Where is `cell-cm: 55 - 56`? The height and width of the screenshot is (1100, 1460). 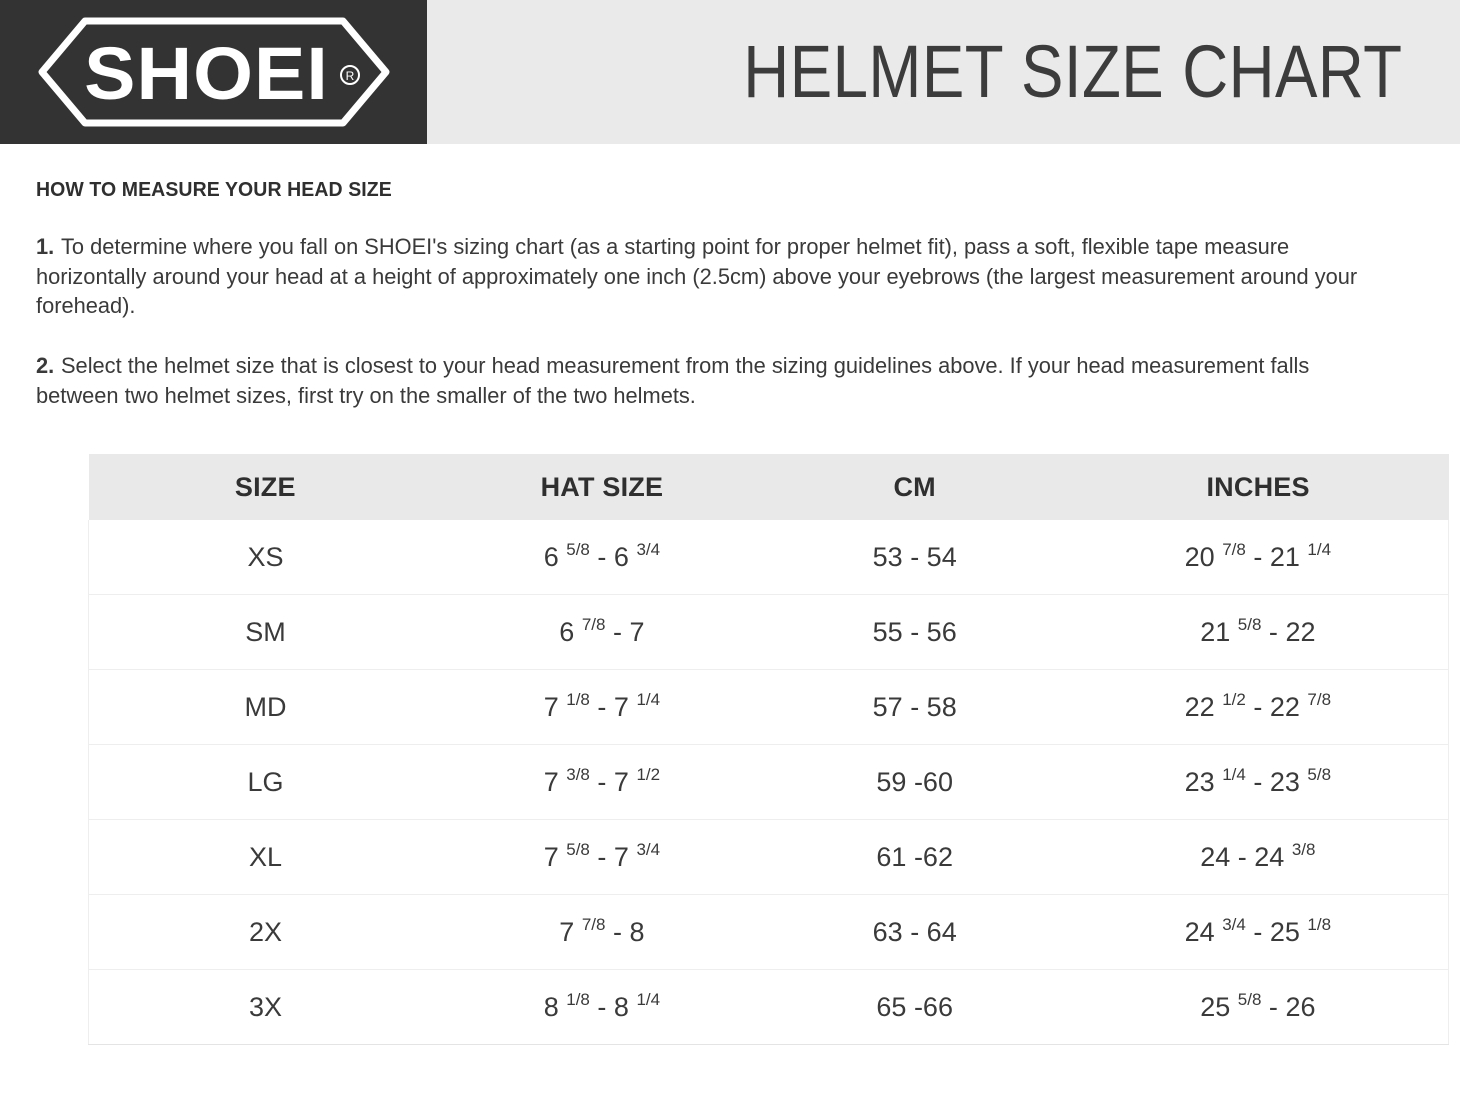
cell-cm: 55 - 56 is located at coordinates (914, 632).